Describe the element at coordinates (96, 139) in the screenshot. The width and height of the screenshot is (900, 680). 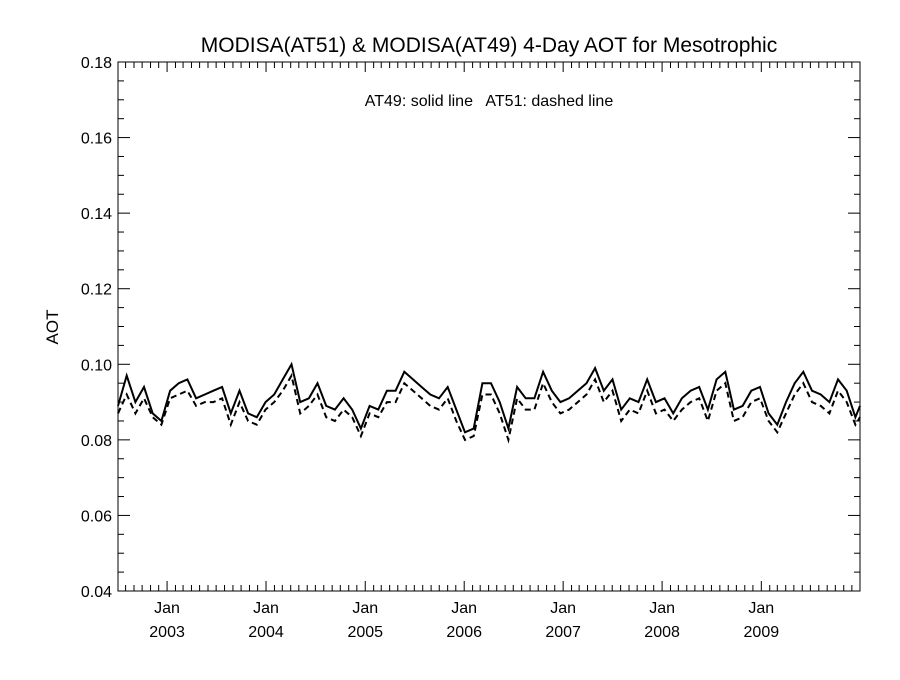
I see `y-tick-label: 0.16` at that location.